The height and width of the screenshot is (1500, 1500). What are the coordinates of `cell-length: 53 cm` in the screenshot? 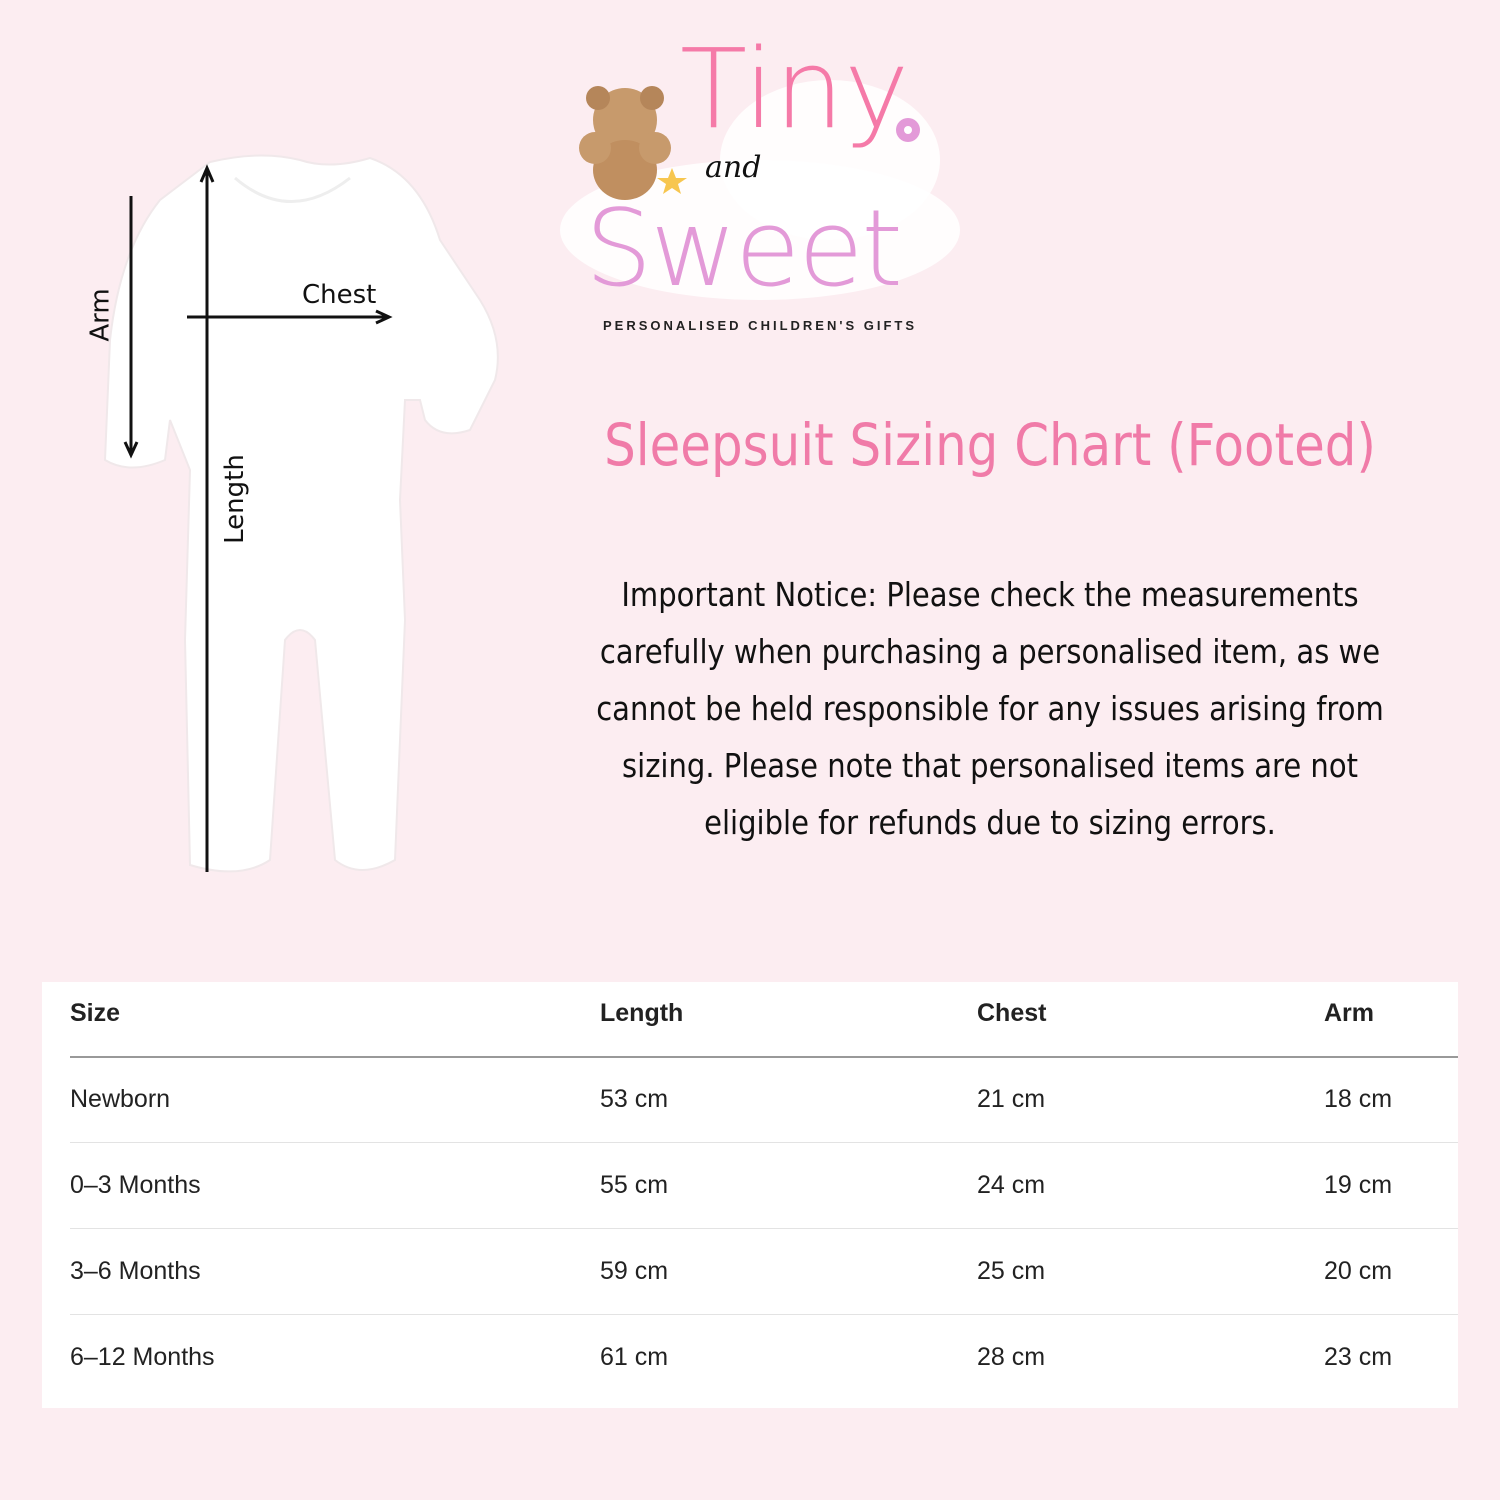 It's located at (634, 1099).